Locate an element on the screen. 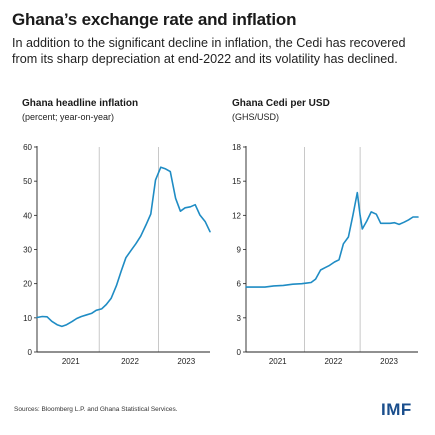  cedi-y-tick-label: 3 is located at coordinates (239, 318).